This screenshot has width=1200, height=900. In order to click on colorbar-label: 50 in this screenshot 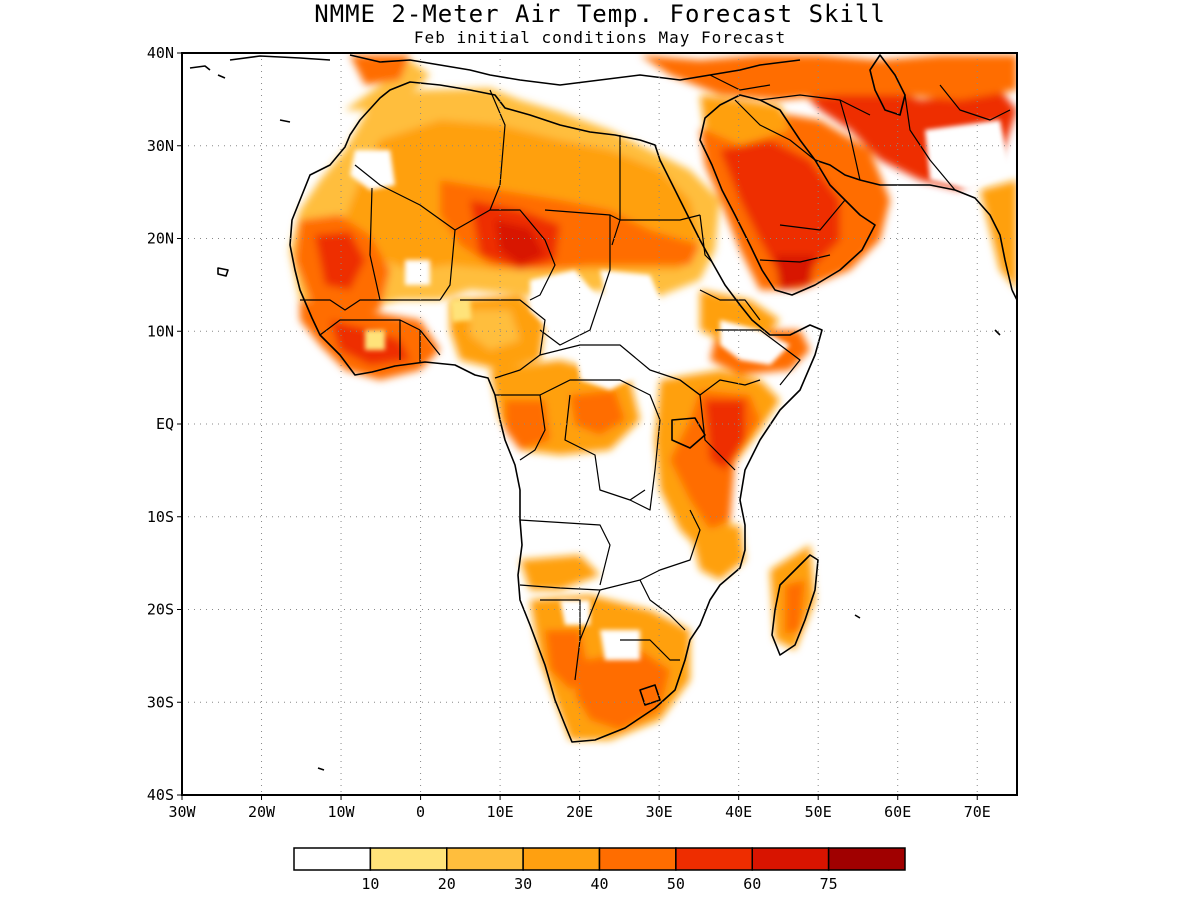, I will do `click(676, 884)`.